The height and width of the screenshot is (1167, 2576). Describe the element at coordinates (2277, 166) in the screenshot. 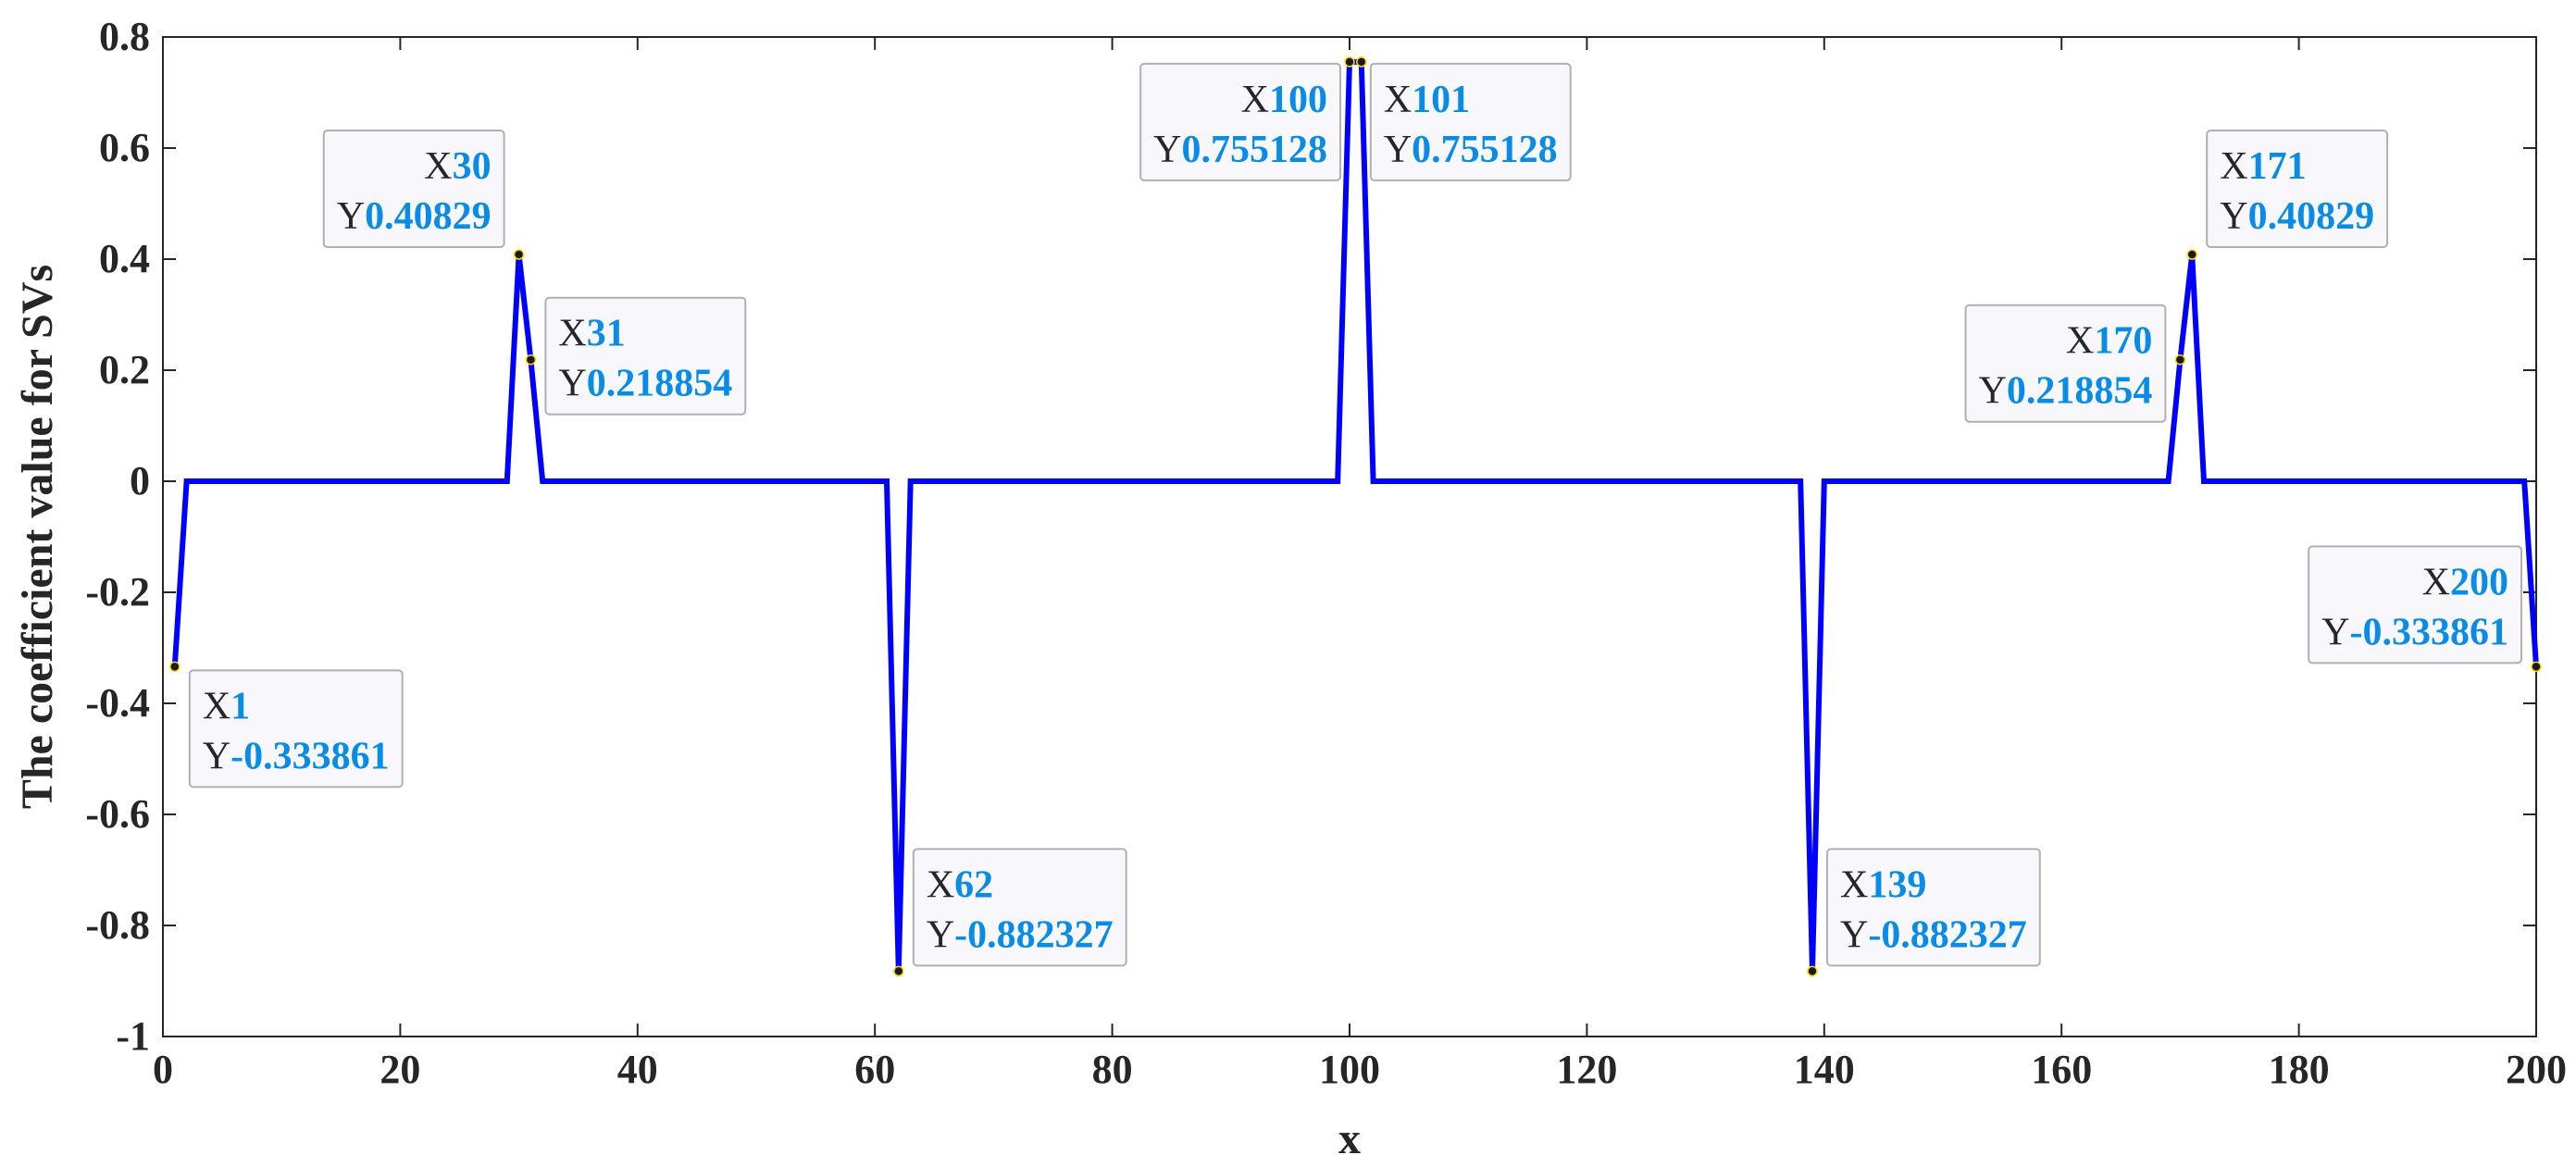

I see `datatip-x-value: 171` at that location.